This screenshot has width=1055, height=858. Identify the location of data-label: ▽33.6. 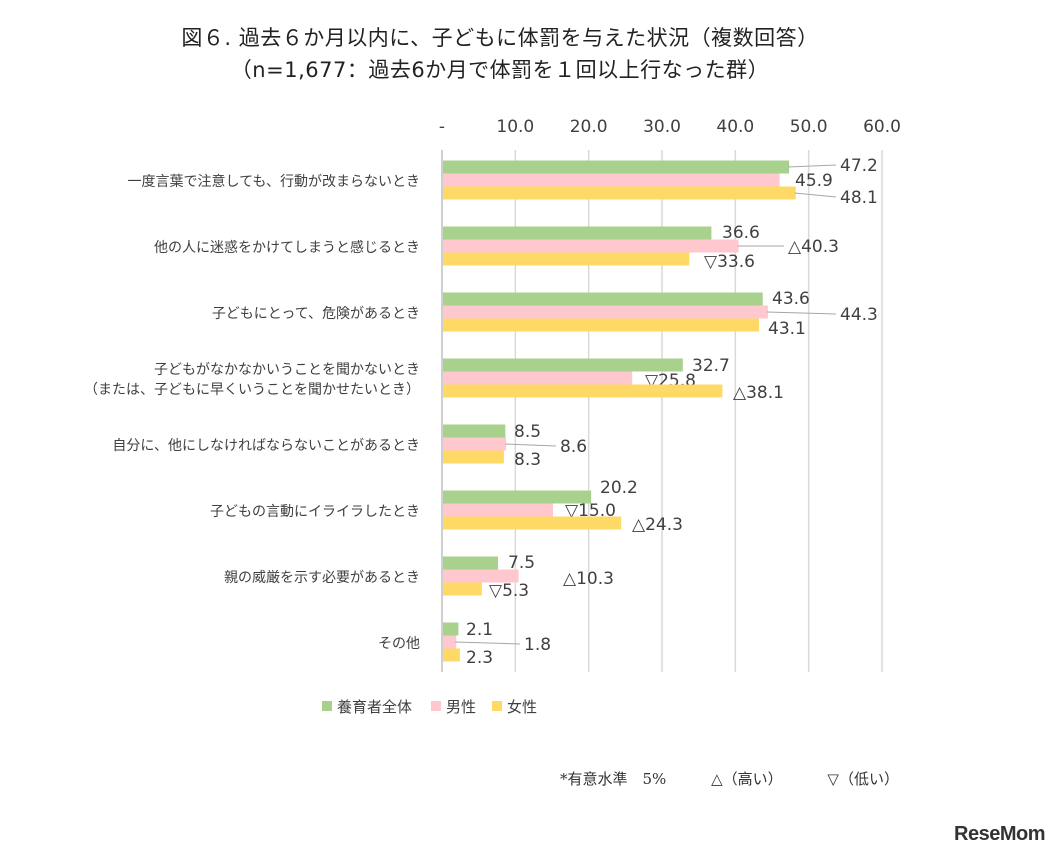
(729, 262).